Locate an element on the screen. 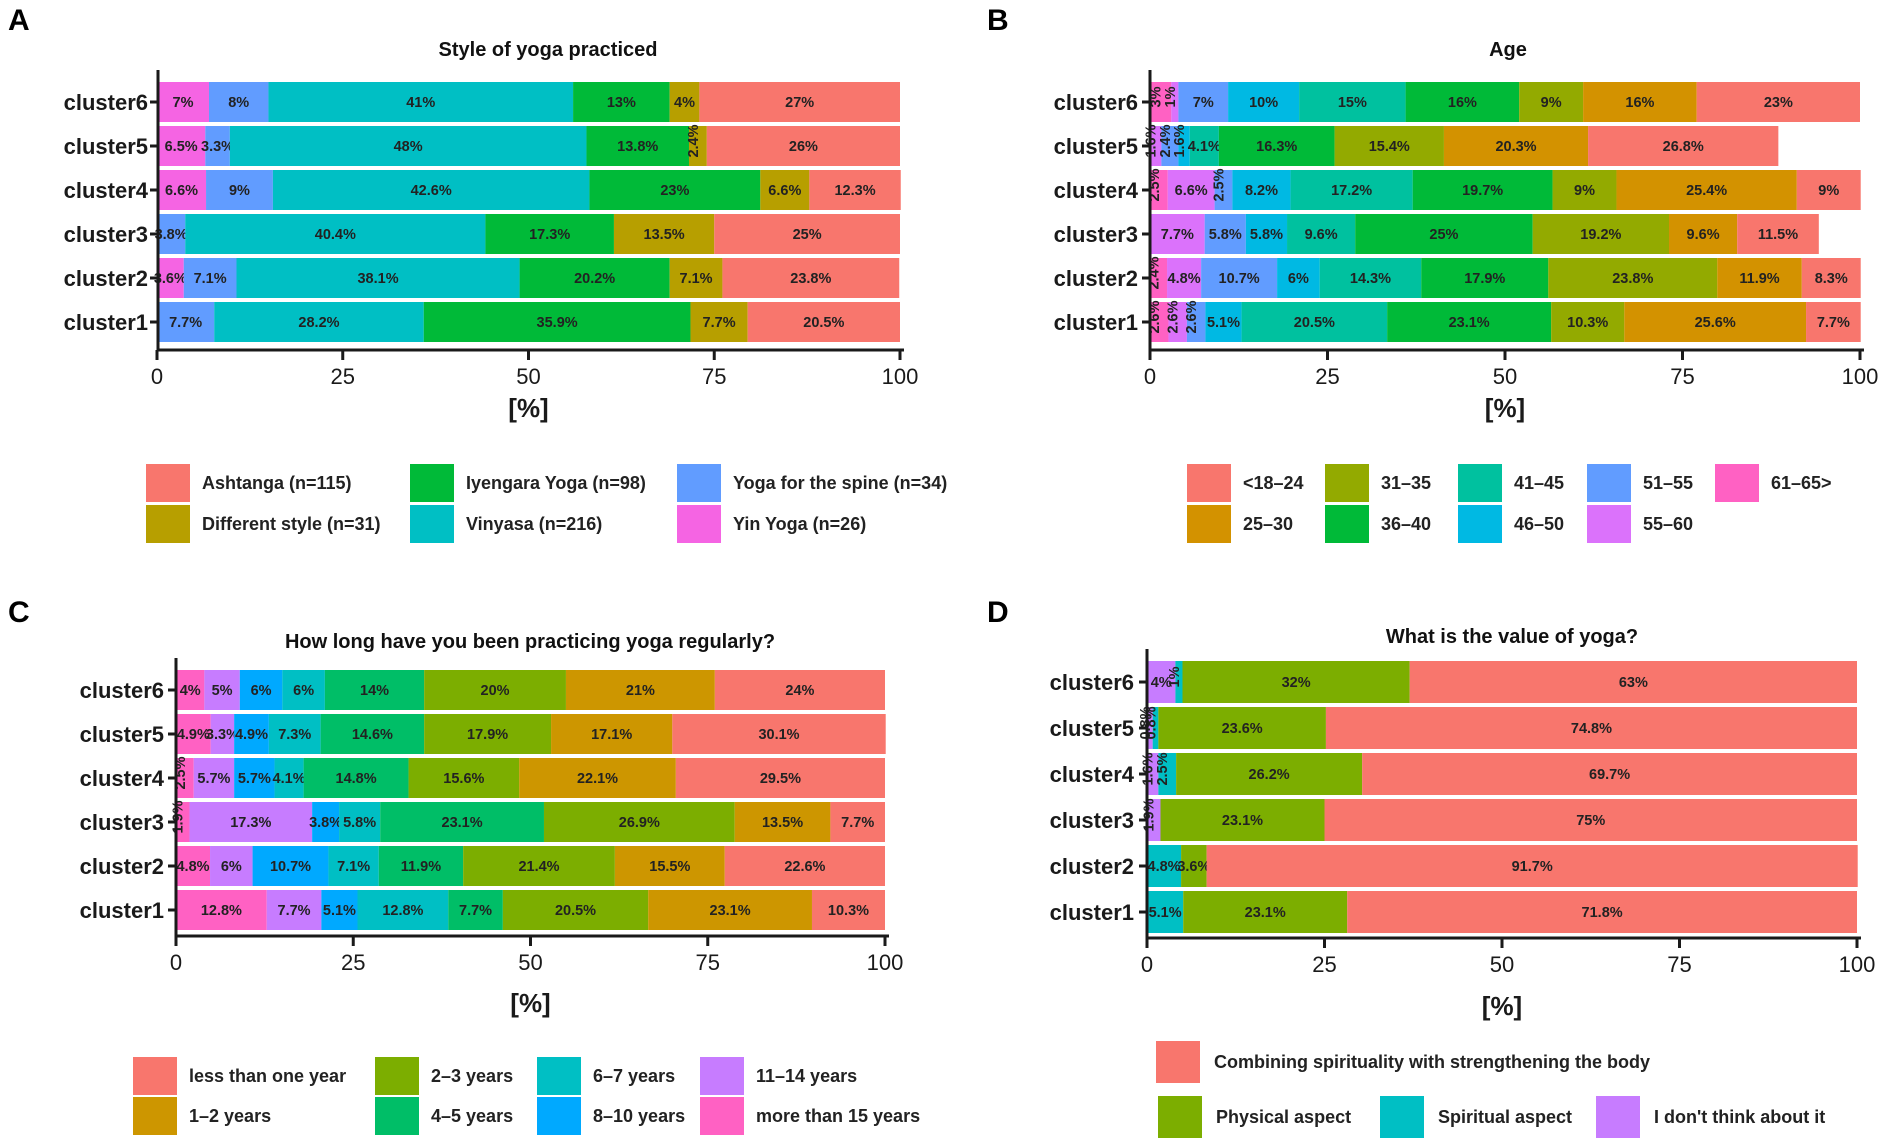  data-label: 1.6% is located at coordinates (1180, 140).